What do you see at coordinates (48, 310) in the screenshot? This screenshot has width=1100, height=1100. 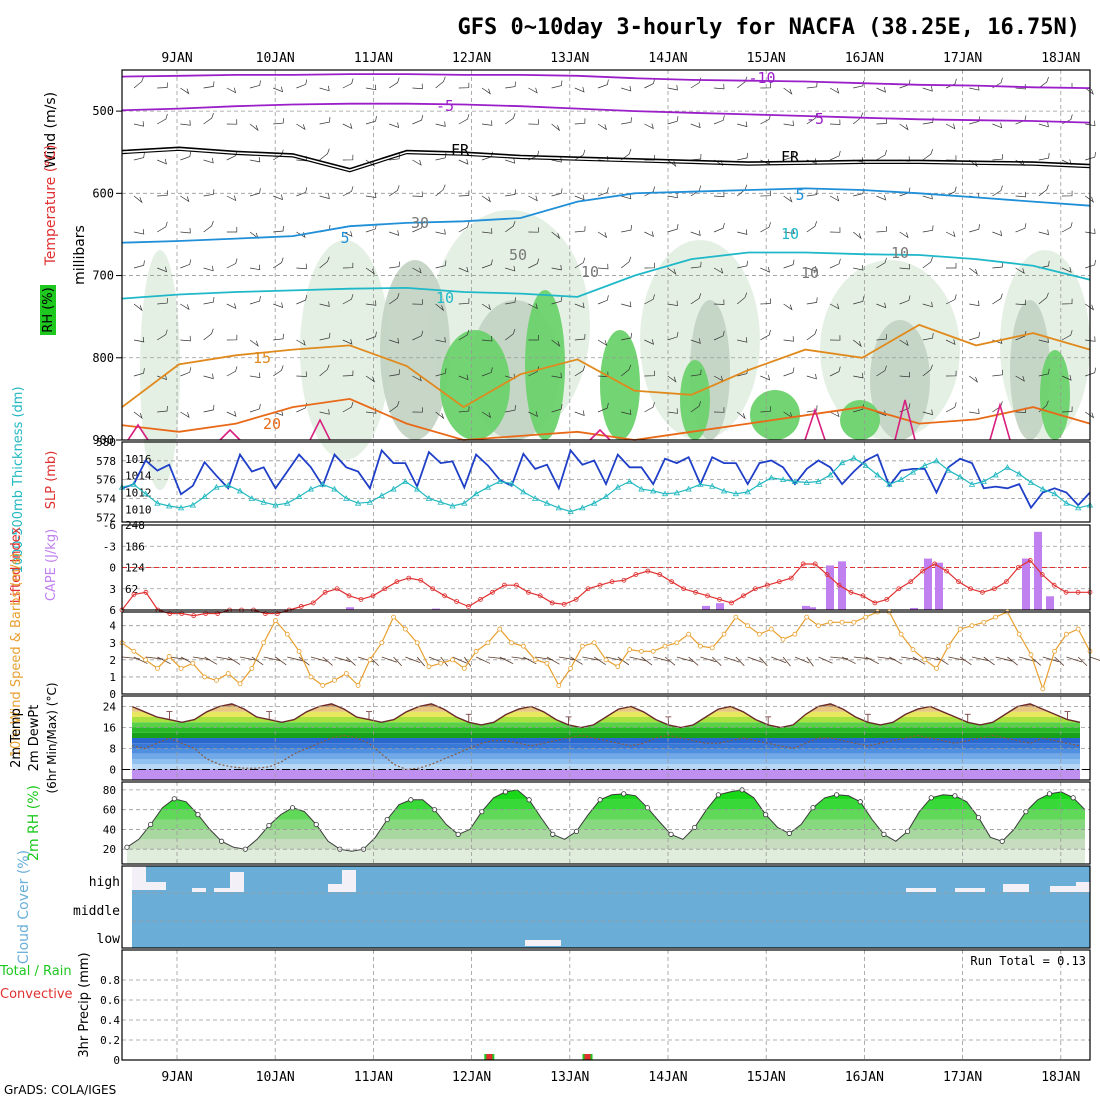 I see `rh-key` at bounding box center [48, 310].